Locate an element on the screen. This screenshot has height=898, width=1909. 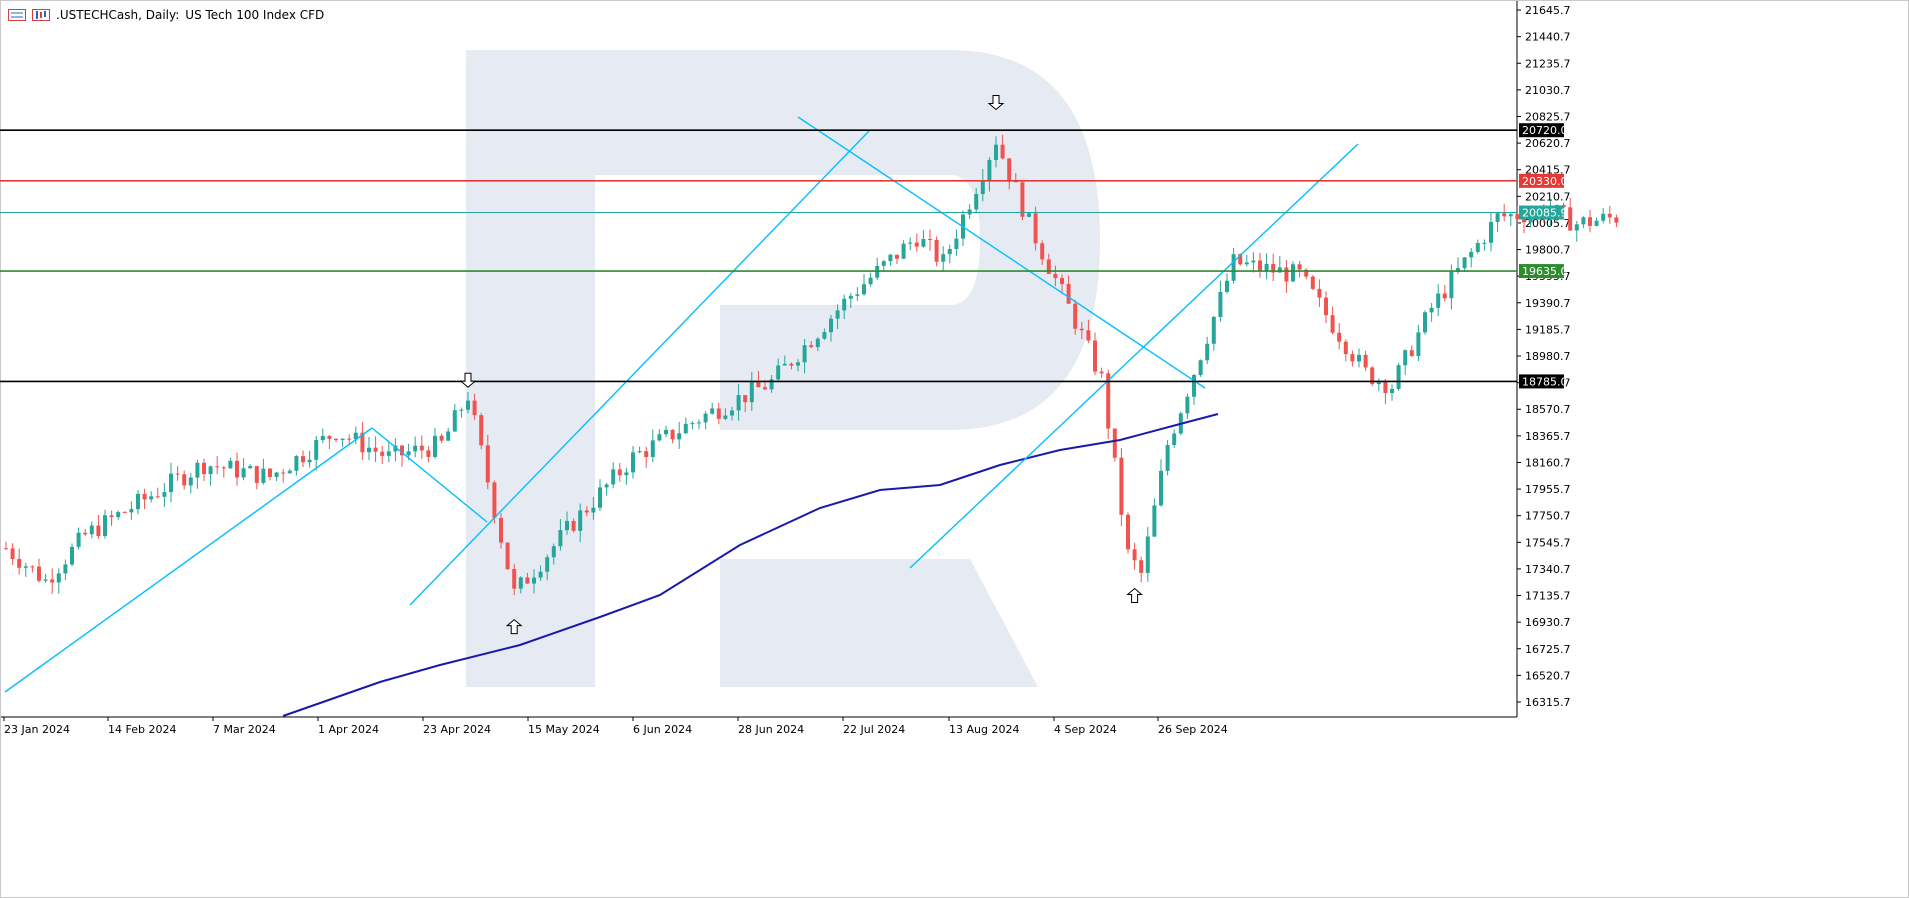
y-tick-label: 17955.7 is located at coordinates (1548, 489).